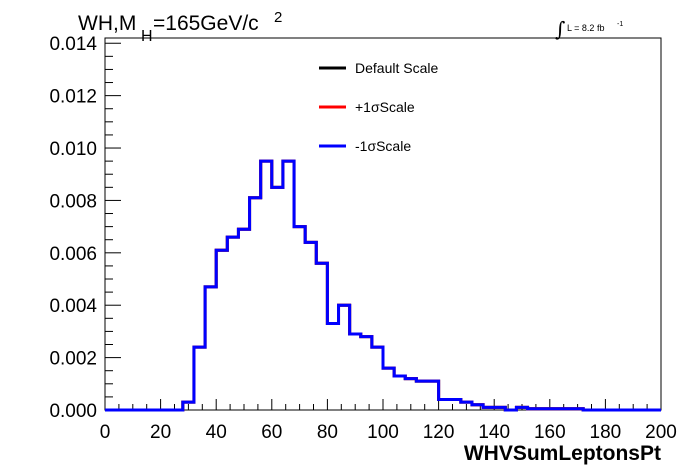 The image size is (696, 472). I want to click on chart-title-subscript: H, so click(147, 36).